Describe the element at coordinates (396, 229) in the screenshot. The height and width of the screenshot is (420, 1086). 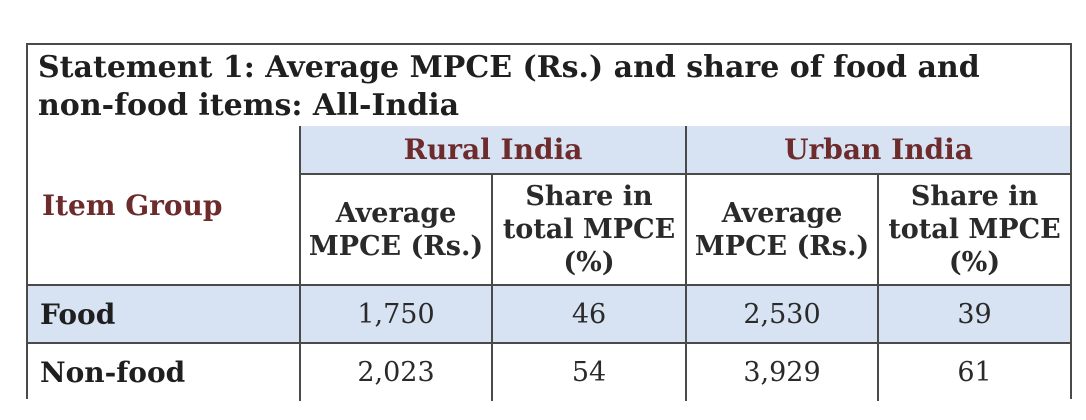
I see `rural-avg-mpce-header: Average MPCE (Rs.)` at that location.